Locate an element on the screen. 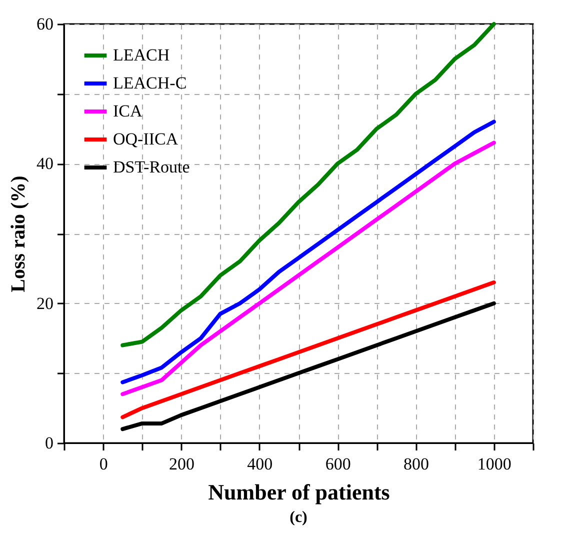 This screenshot has height=550, width=588. x-tick-label: 400 is located at coordinates (260, 464).